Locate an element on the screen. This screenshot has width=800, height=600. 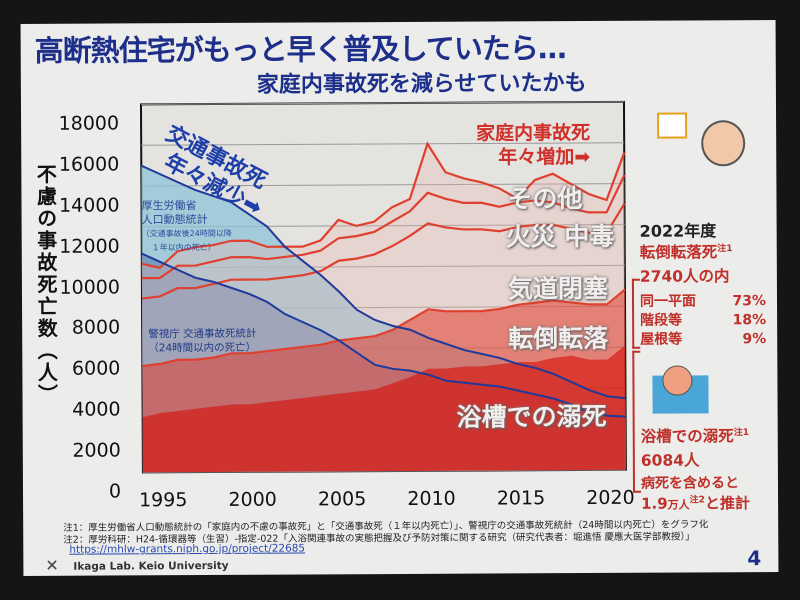
breakdown-label: 同一平面 is located at coordinates (668, 301).